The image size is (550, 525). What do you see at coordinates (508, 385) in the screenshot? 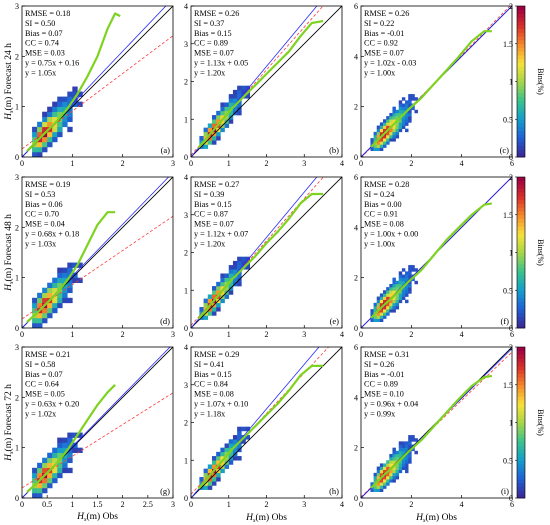
I see `colorbar-tick-label: 1.5` at bounding box center [508, 385].